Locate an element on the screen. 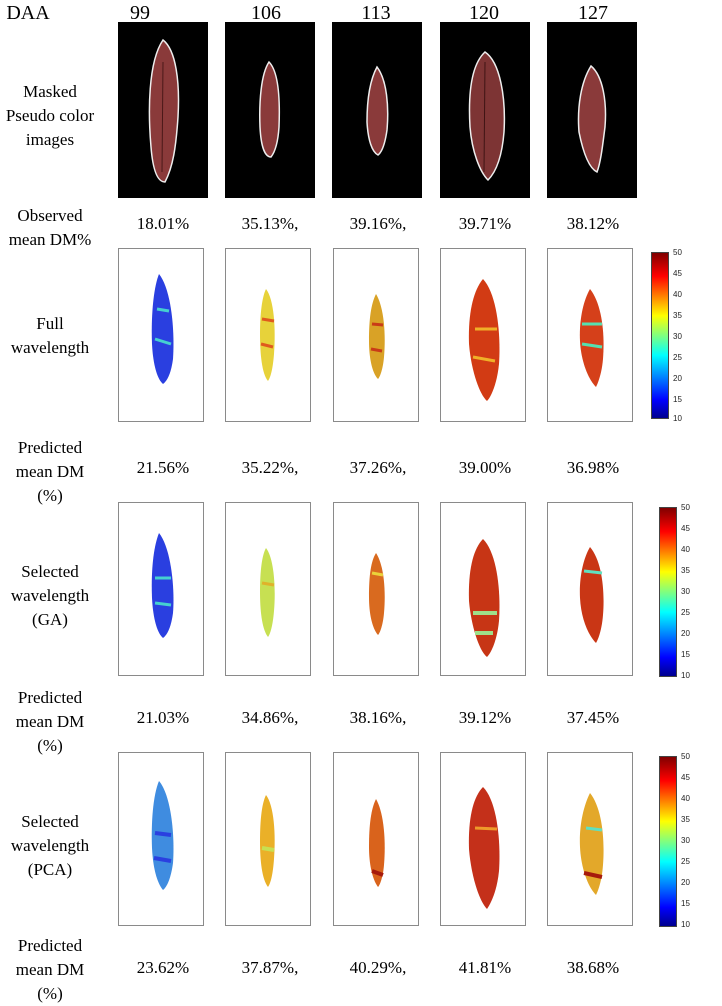  predicted-full-127: 36.98% is located at coordinates (593, 467).